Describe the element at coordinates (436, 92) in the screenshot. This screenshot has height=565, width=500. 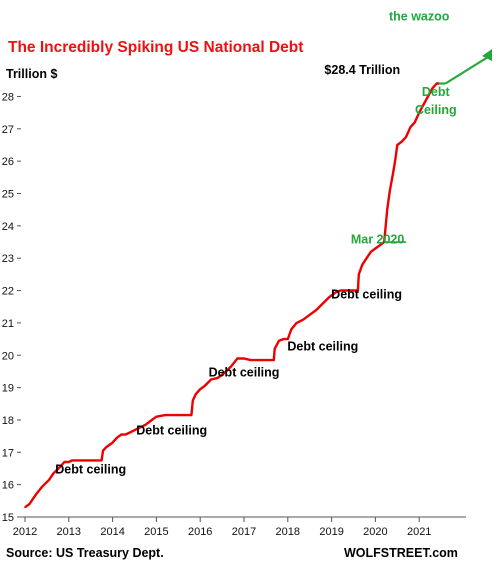
I see `annotation-label: Debt` at that location.